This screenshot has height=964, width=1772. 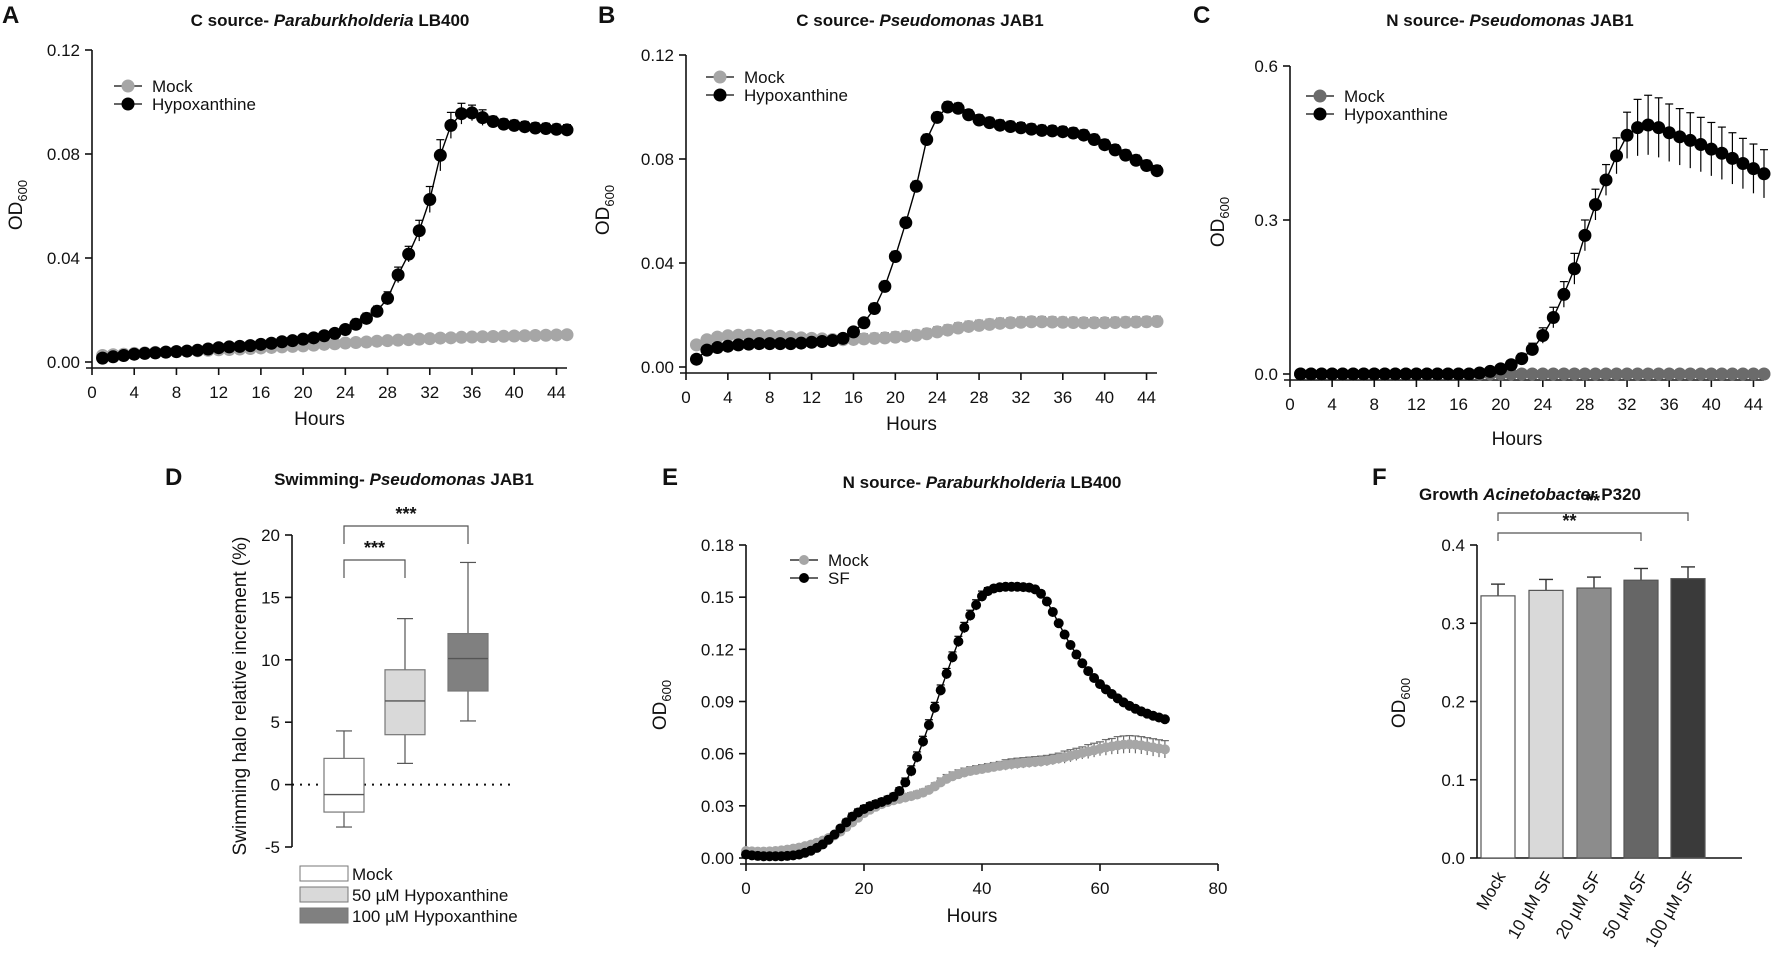 I want to click on x-tick-label: 20, so click(x=1500, y=404).